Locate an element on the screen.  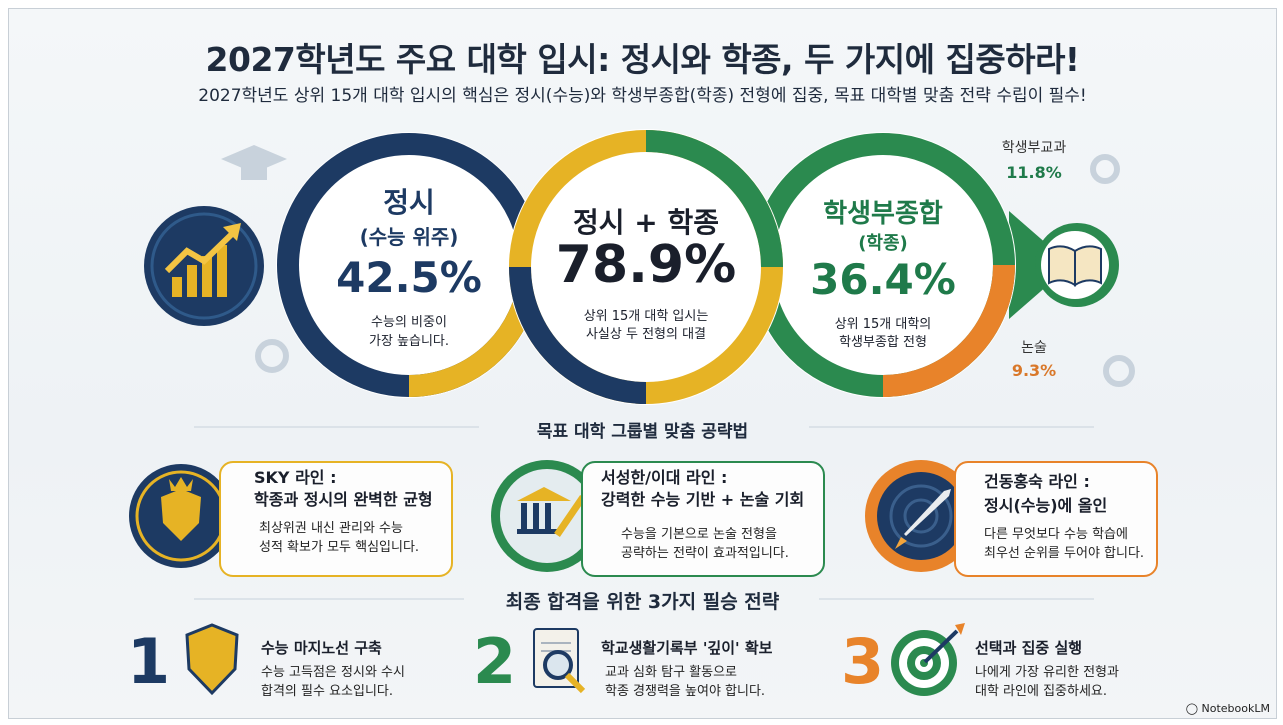
hakjong-desc-2: 학생부종합 전형 is located at coordinates (883, 342).